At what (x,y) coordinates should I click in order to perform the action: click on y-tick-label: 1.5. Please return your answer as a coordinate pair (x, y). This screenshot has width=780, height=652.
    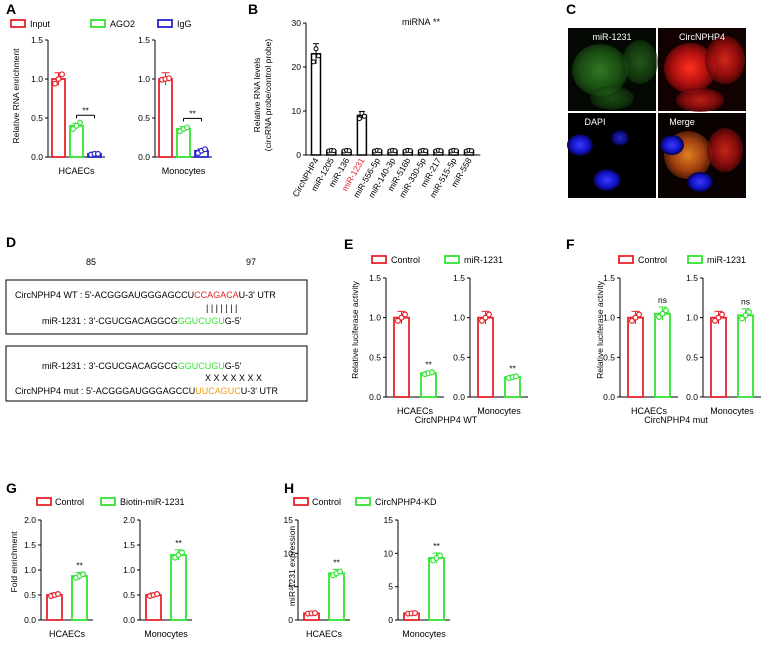
    Looking at the image, I should click on (30, 545).